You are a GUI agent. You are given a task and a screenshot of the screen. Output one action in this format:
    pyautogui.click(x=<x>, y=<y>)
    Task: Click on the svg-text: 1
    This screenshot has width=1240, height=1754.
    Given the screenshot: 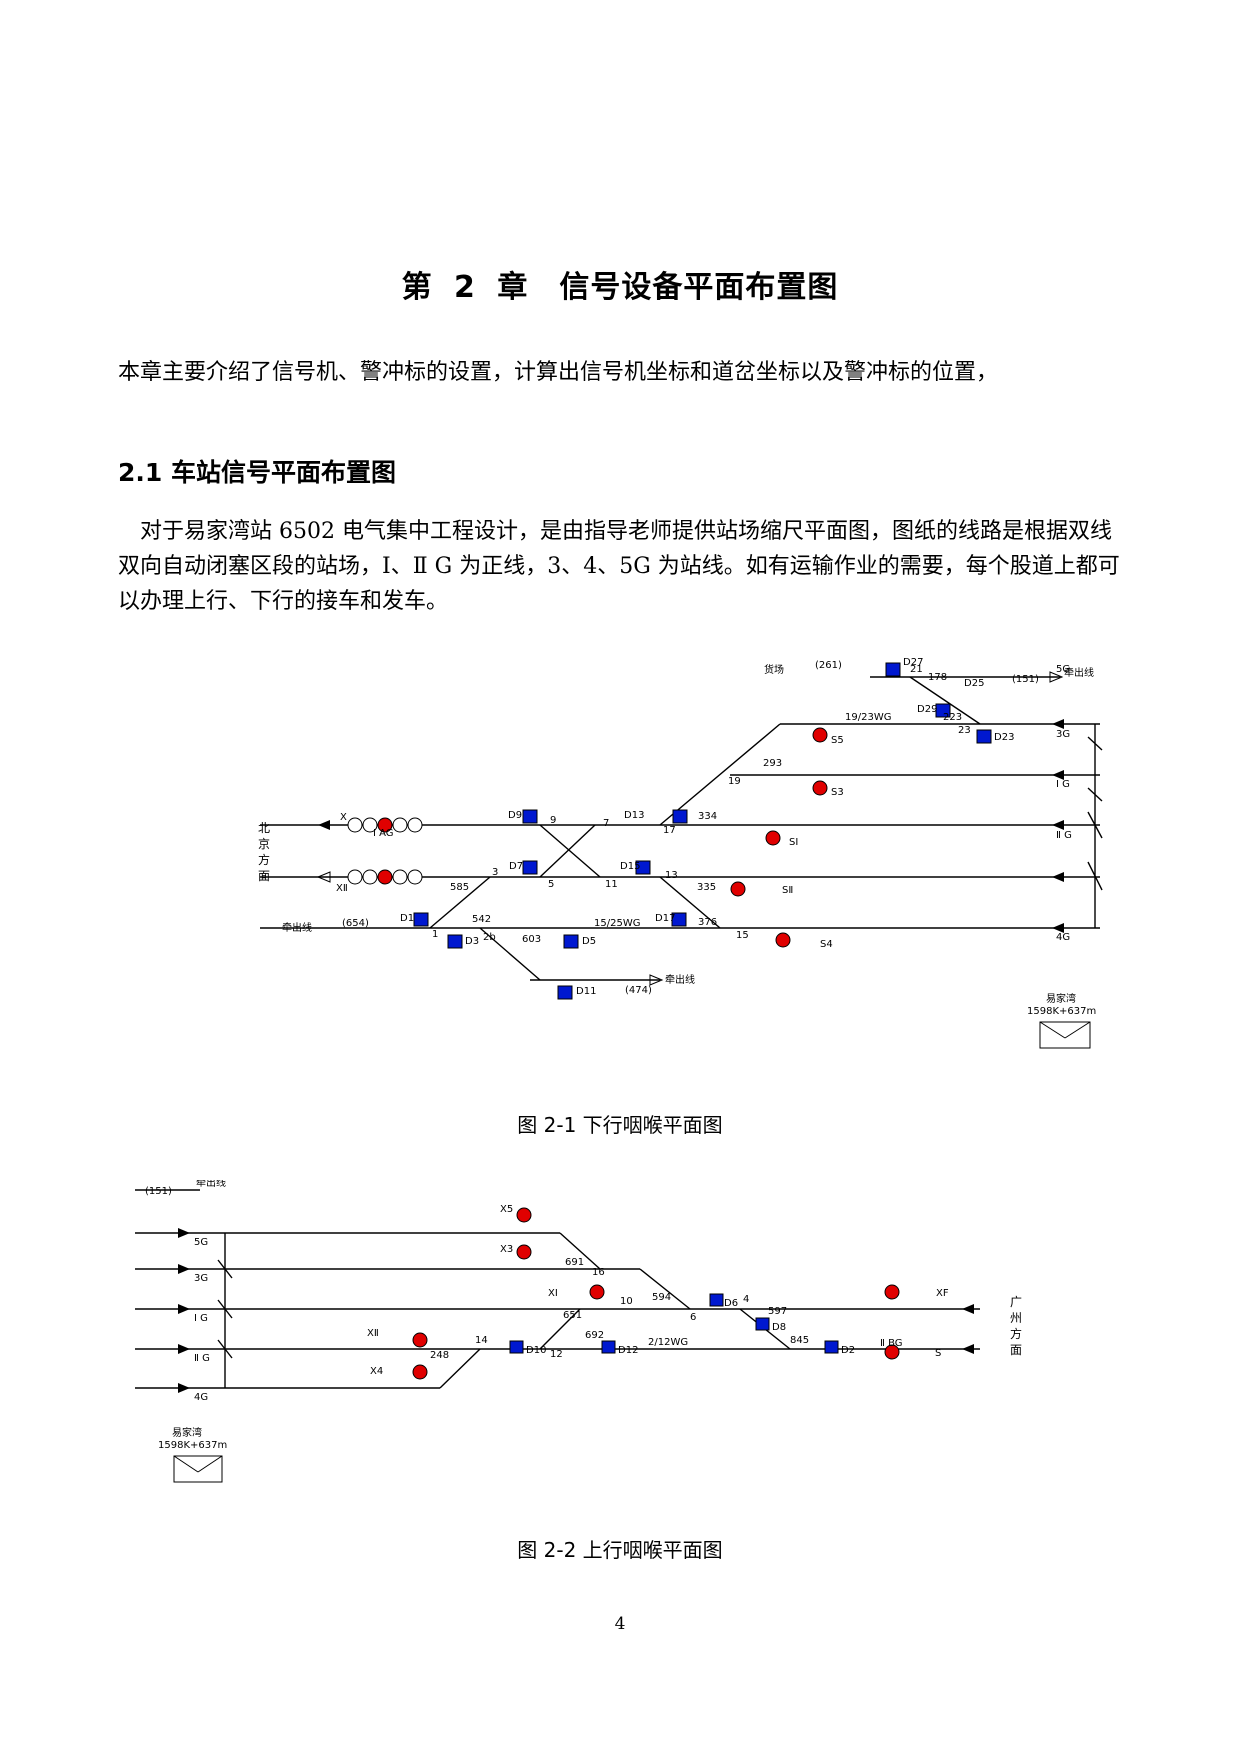 What is the action you would take?
    pyautogui.click(x=435, y=934)
    